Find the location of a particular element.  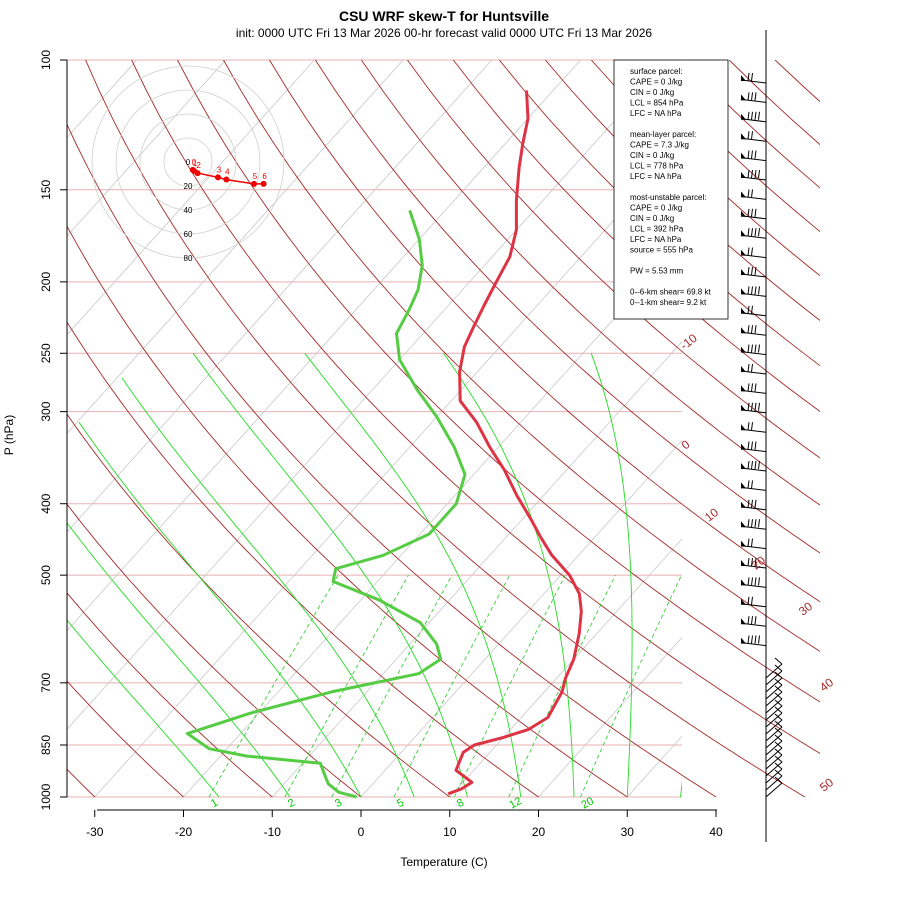

mixing-ratio-label: 12 is located at coordinates (515, 803).